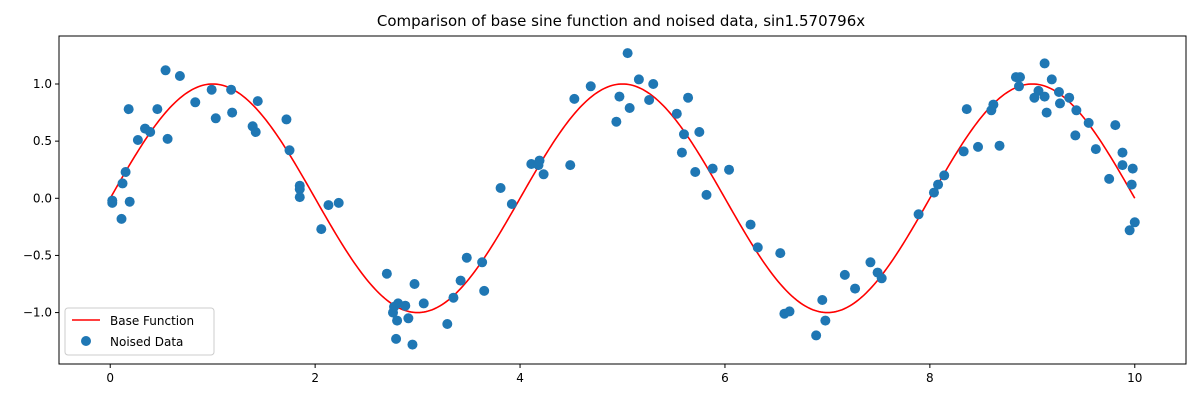 This screenshot has width=1200, height=400. Describe the element at coordinates (152, 321) in the screenshot. I see `legend-label-base-function: Base Function` at that location.